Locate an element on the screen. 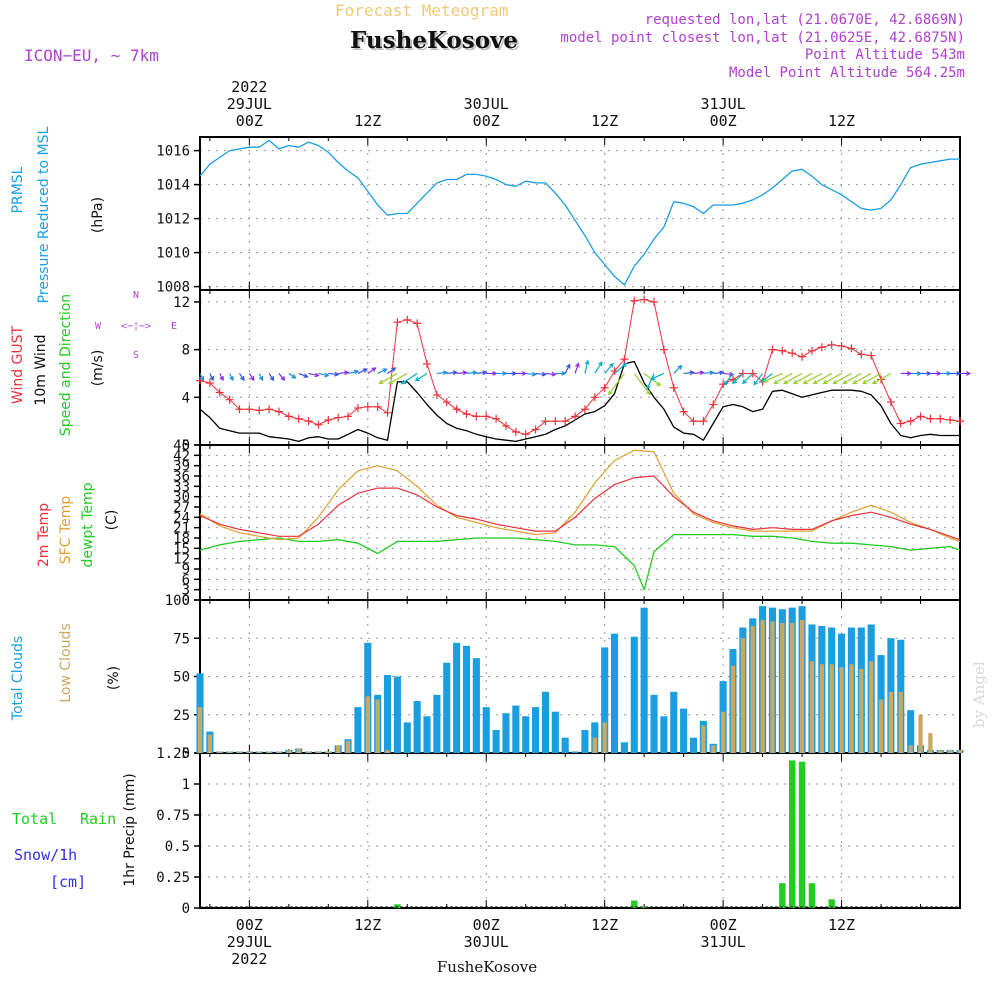  pressure-ytick-label: 1008 is located at coordinates (173, 288).